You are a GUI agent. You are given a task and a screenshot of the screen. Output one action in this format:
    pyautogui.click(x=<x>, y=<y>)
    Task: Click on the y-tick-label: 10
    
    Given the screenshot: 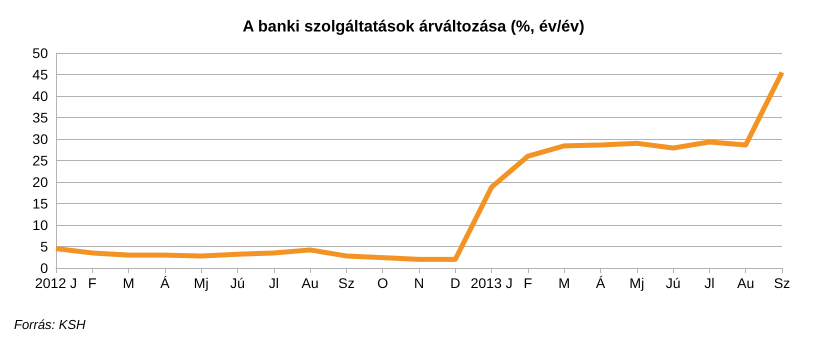 What is the action you would take?
    pyautogui.click(x=40, y=225)
    